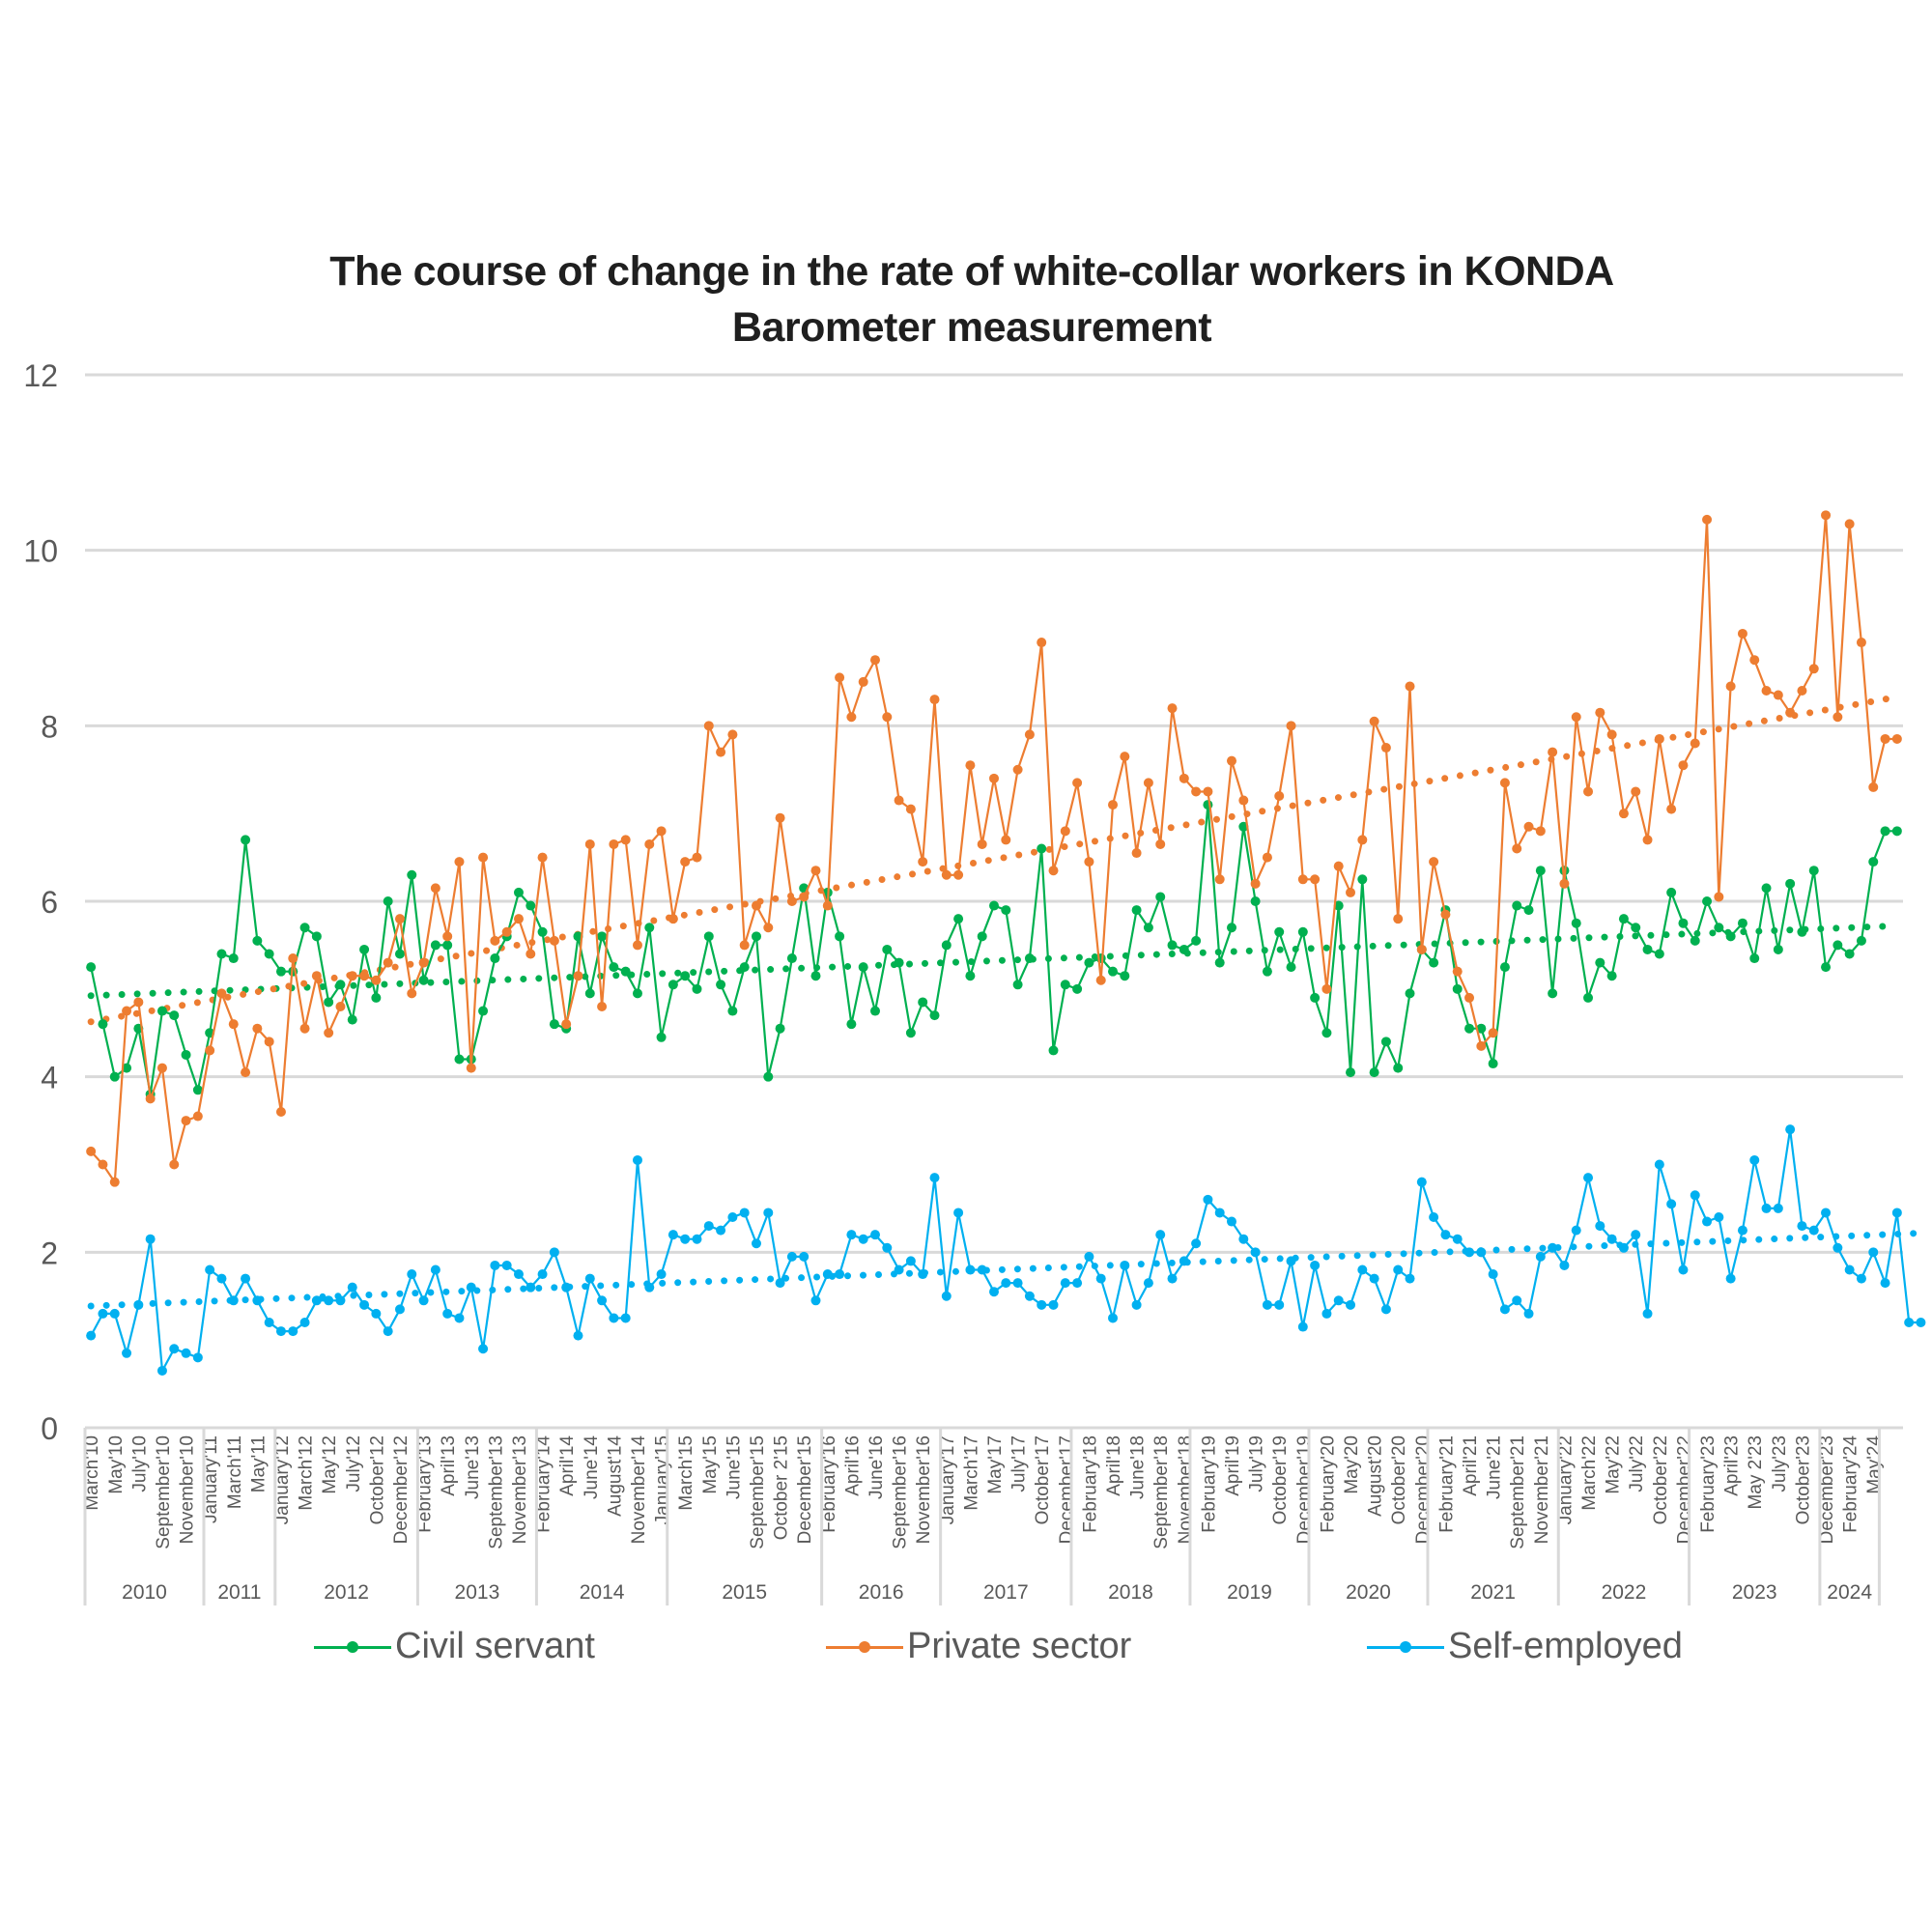 Image resolution: width=1932 pixels, height=1932 pixels. I want to click on x-tick-label: March'11, so click(235, 1472).